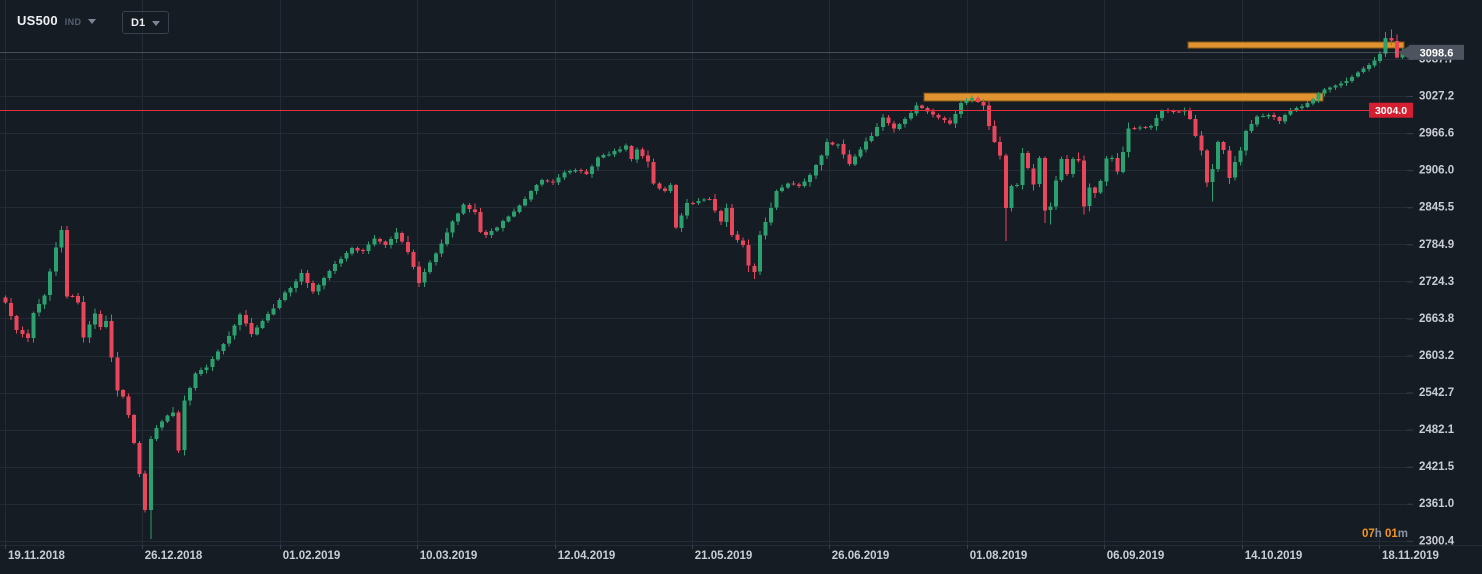 The image size is (1482, 574). Describe the element at coordinates (999, 556) in the screenshot. I see `time-axis-label: 01.08.2019` at that location.